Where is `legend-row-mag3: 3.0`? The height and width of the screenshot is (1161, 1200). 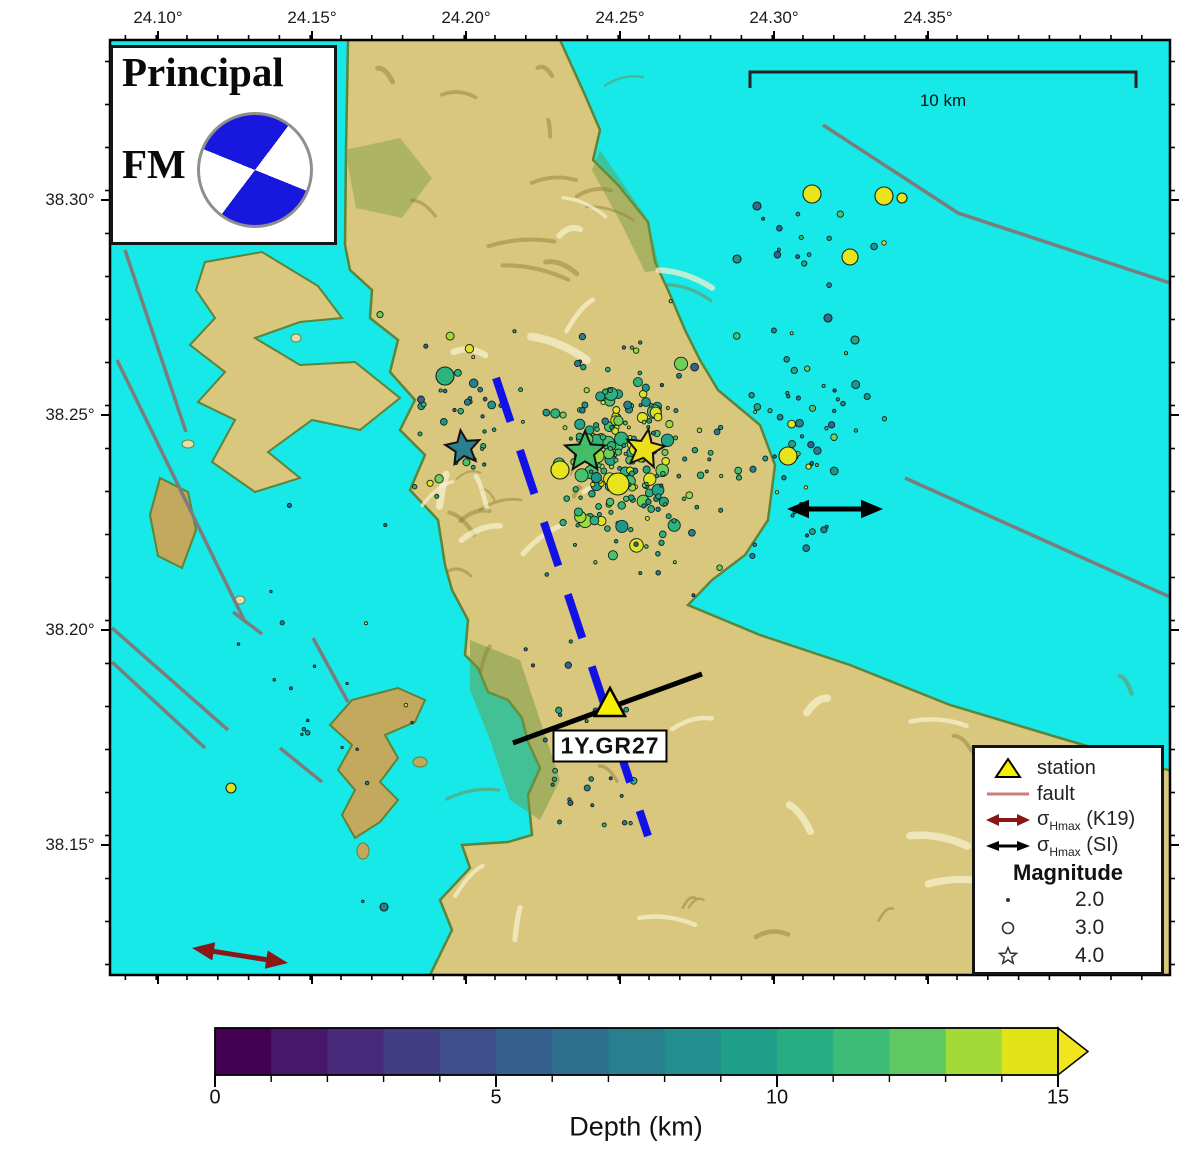
legend-row-mag3: 3.0 is located at coordinates (1041, 928).